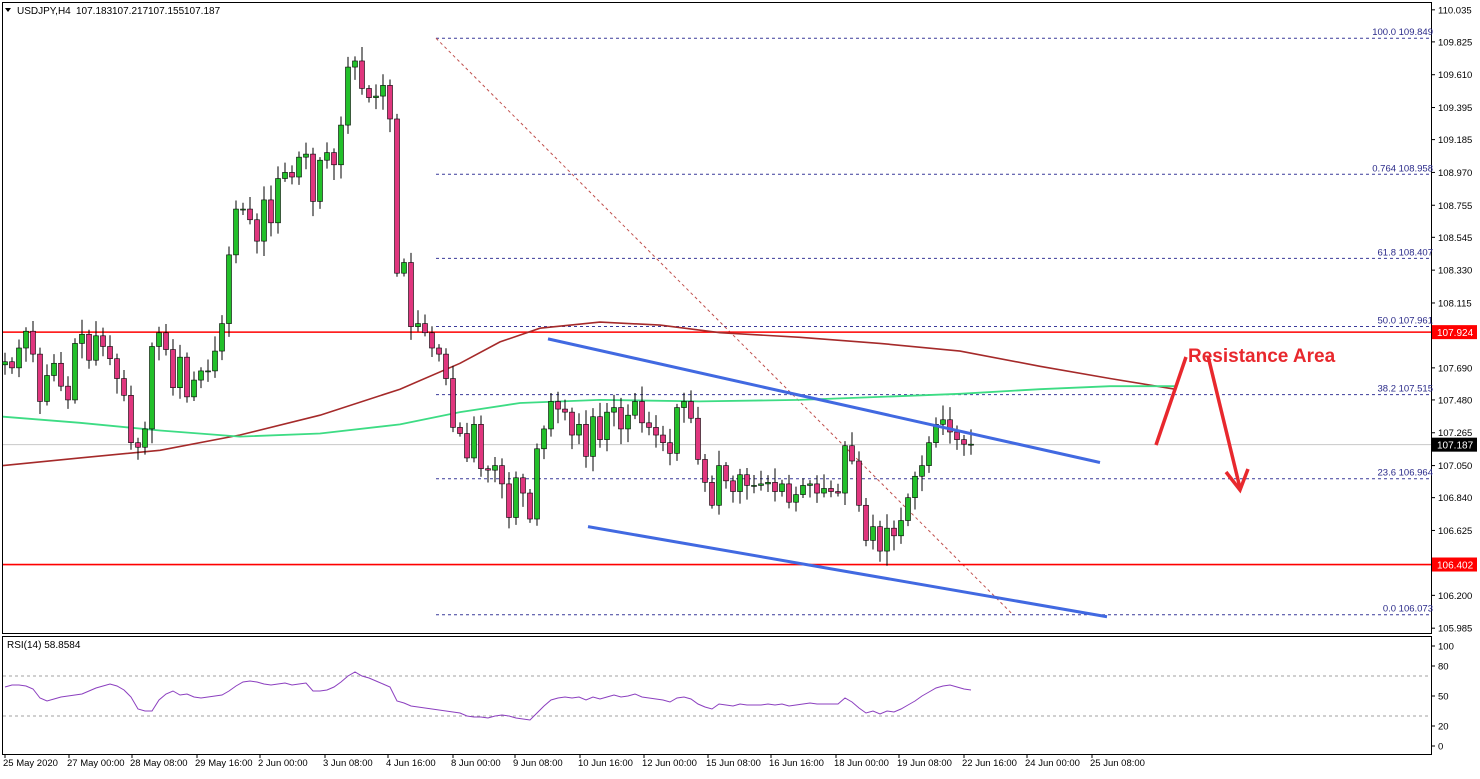  Describe the element at coordinates (1405, 252) in the screenshot. I see `fib-level-label: 61.8 108.407` at that location.